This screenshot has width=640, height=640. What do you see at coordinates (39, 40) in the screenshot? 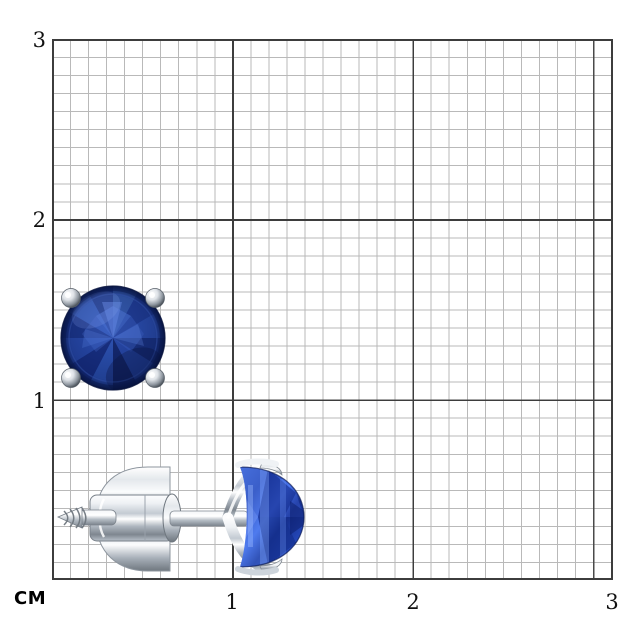
I see `y-axis-tick-3: 3` at bounding box center [39, 40].